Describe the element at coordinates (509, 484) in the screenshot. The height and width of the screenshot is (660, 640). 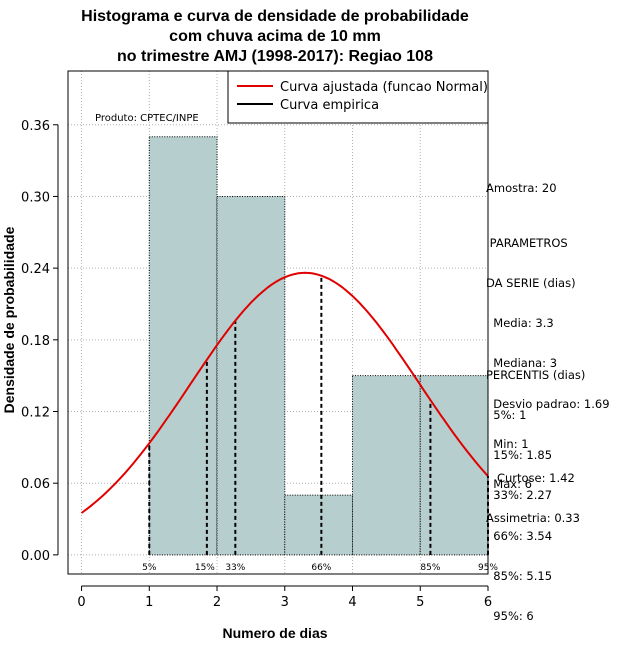
I see `param-max: Max: 6` at that location.